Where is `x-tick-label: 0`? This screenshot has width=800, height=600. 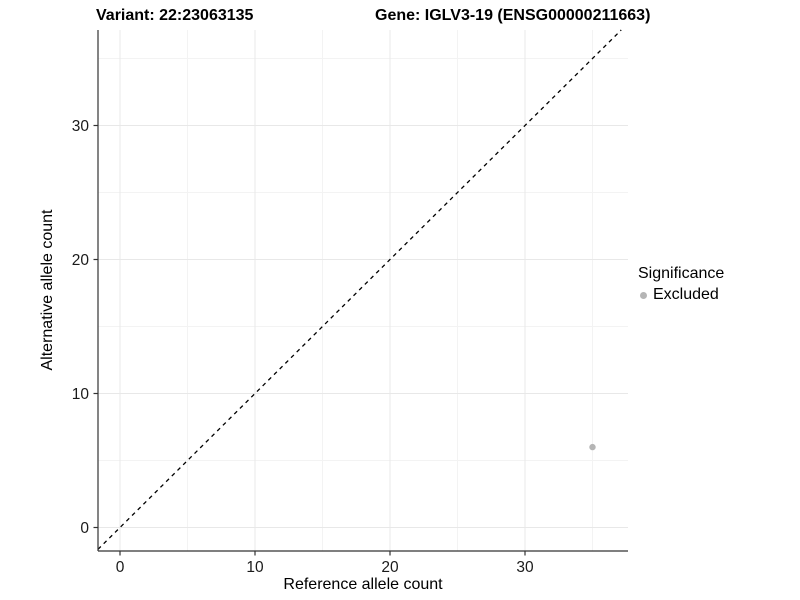
x-tick-label: 0 is located at coordinates (120, 567).